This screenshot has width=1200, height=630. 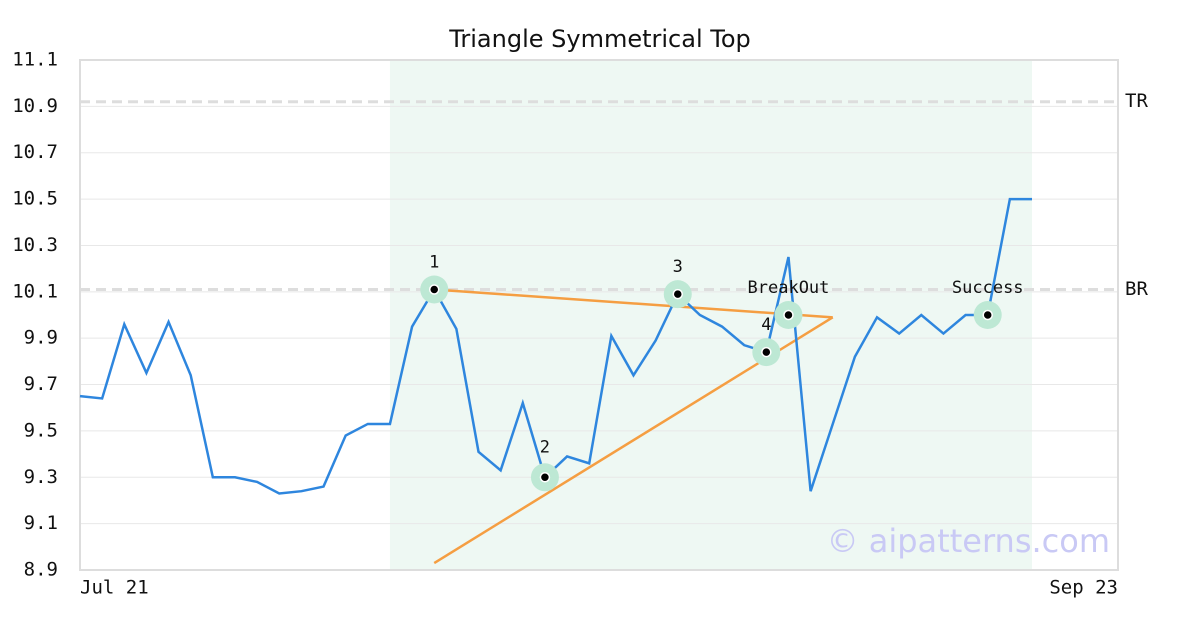 I want to click on y-tick-label: 9.1, so click(x=41, y=523).